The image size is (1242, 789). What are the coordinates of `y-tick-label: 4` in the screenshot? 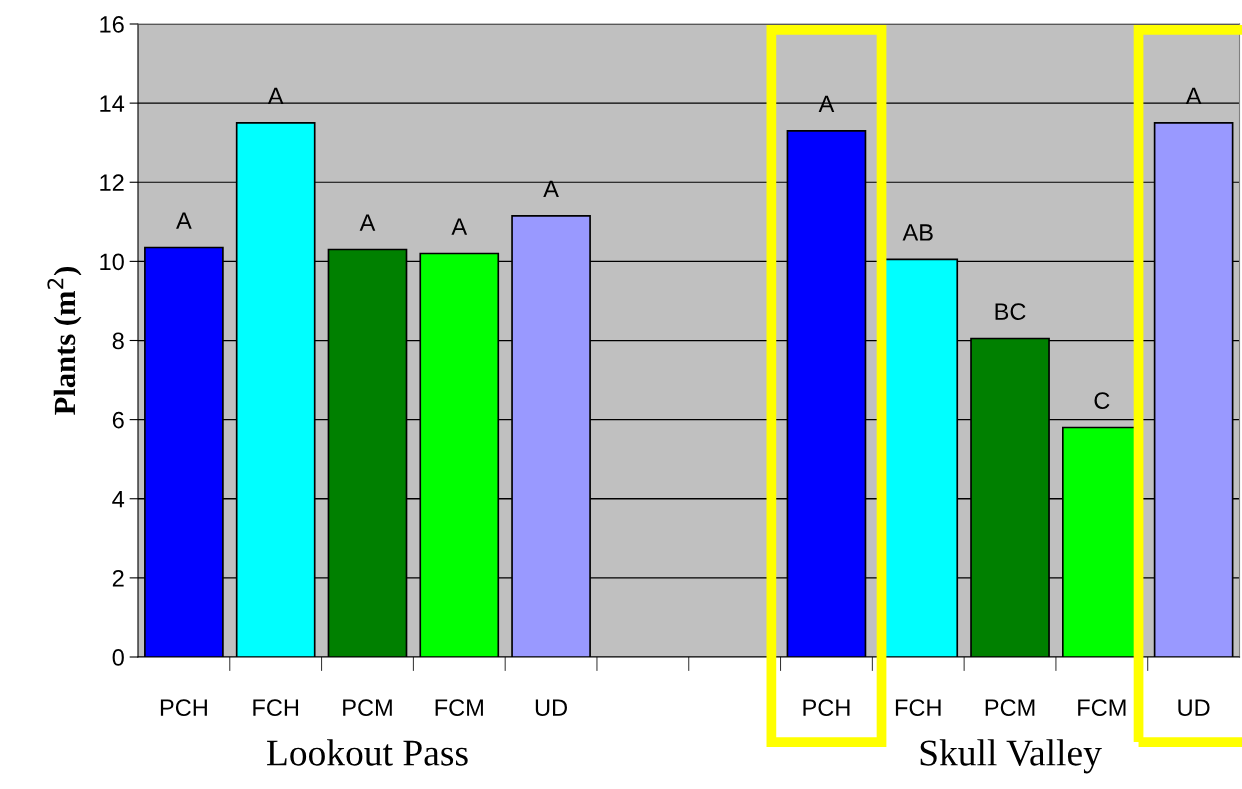 It's located at (118, 499).